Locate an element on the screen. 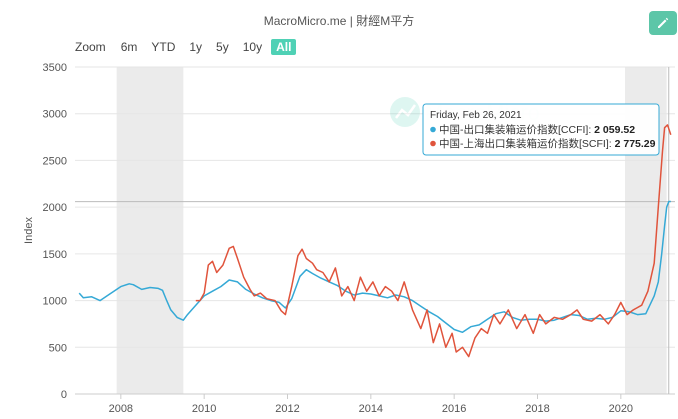  y-tick-label-3000: 3000 is located at coordinates (55, 115).